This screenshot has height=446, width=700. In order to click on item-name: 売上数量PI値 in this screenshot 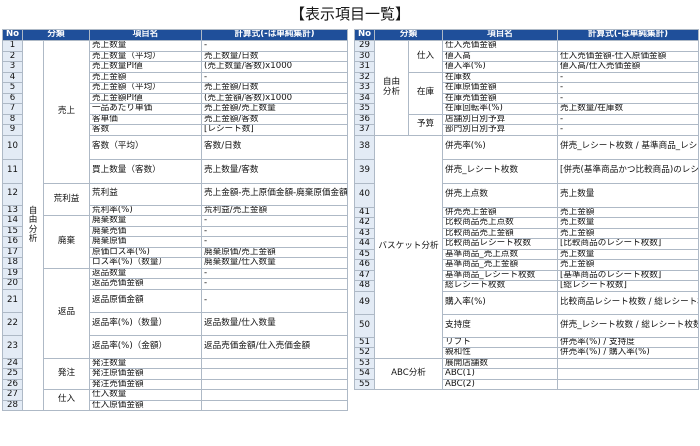, I will do `click(146, 67)`.